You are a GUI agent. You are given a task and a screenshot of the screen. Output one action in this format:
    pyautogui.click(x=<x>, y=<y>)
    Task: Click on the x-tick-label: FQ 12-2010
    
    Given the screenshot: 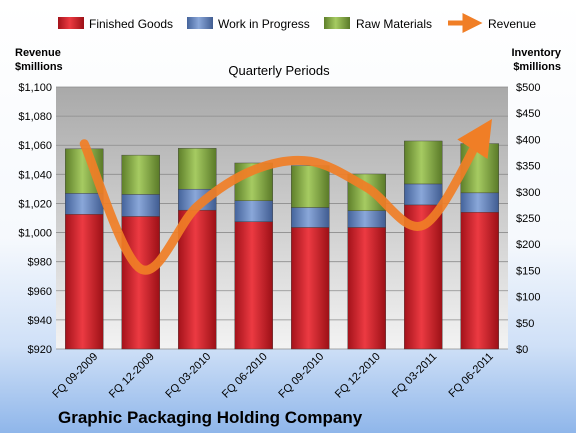 What is the action you would take?
    pyautogui.click(x=358, y=376)
    